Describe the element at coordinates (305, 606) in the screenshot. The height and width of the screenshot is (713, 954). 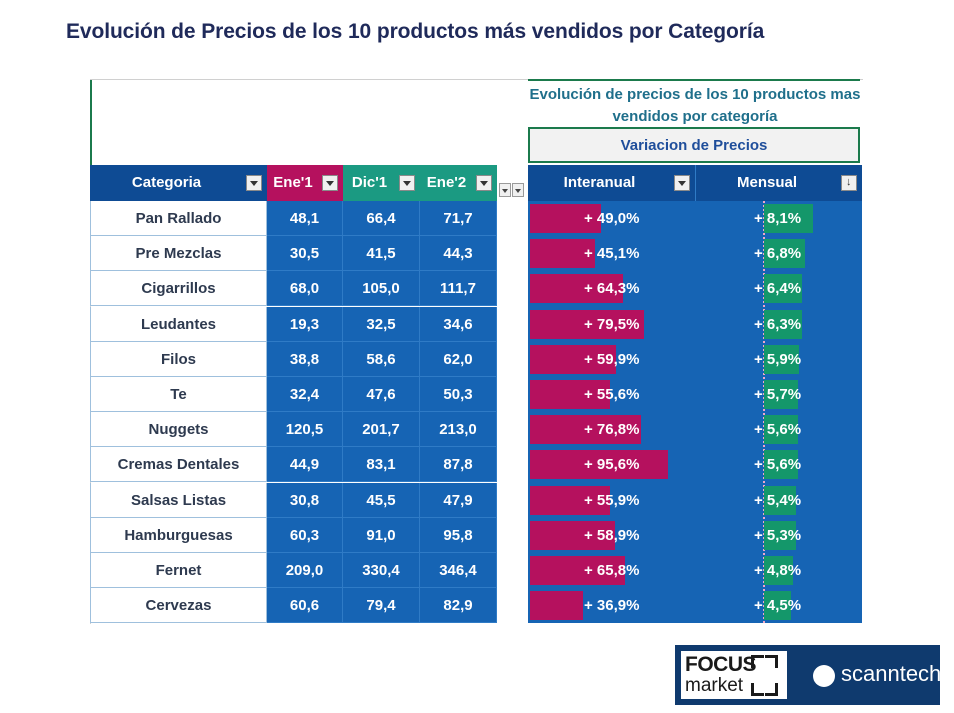
I see `price-ene1-cell: 60,6` at that location.